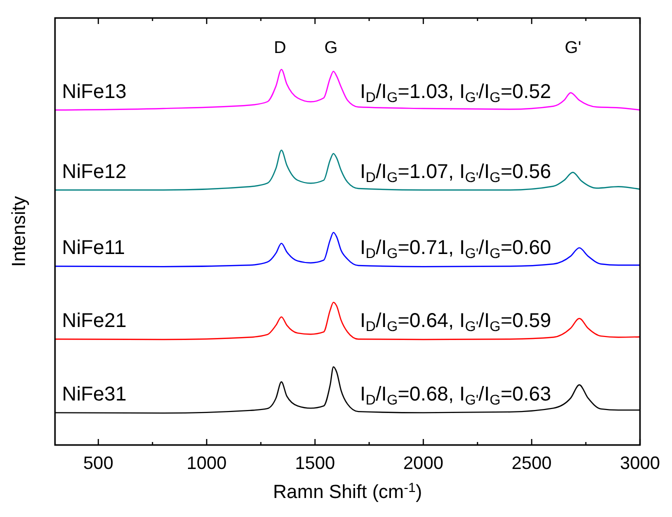  I want to click on series-label: NiFe21, so click(94, 321).